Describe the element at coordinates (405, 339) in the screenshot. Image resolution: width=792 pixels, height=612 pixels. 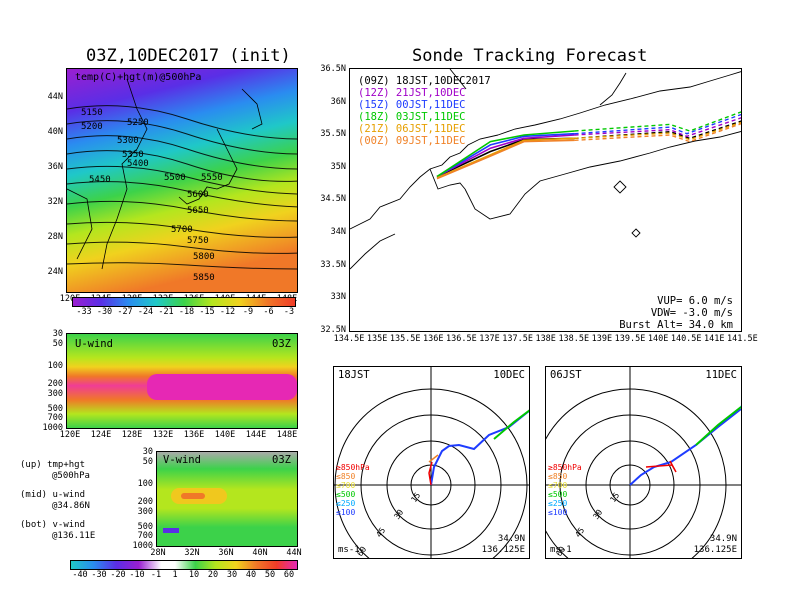
I see `tracking-lon-tick: 135.5E` at that location.